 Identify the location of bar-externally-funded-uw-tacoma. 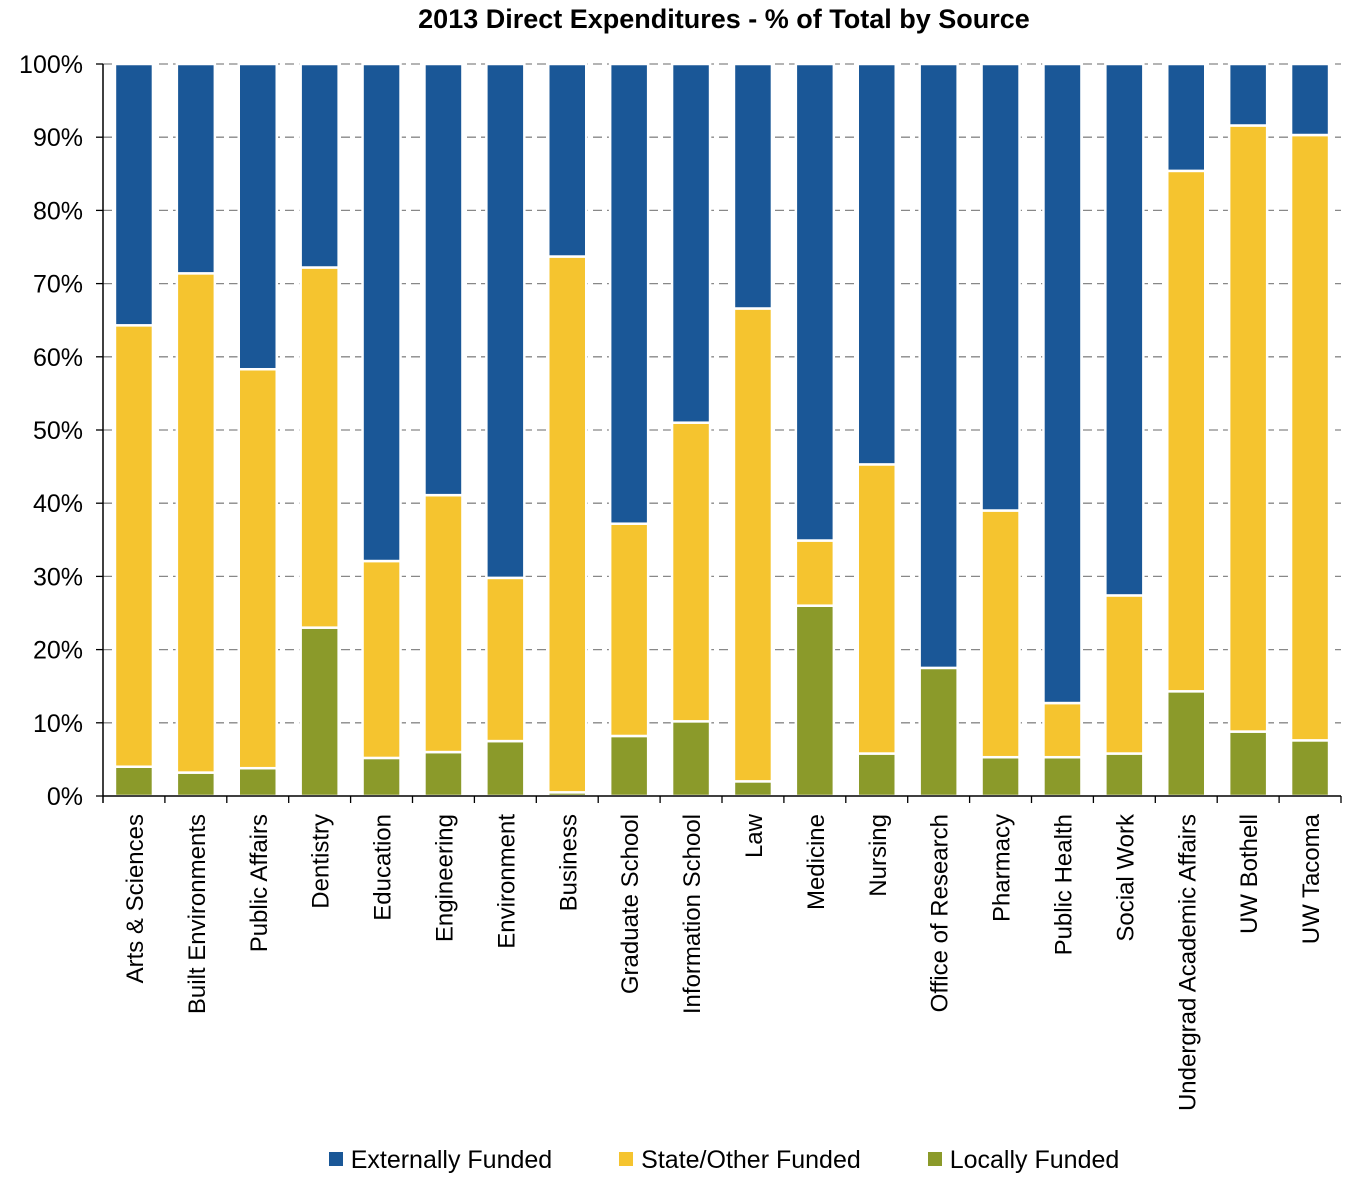
(1310, 99).